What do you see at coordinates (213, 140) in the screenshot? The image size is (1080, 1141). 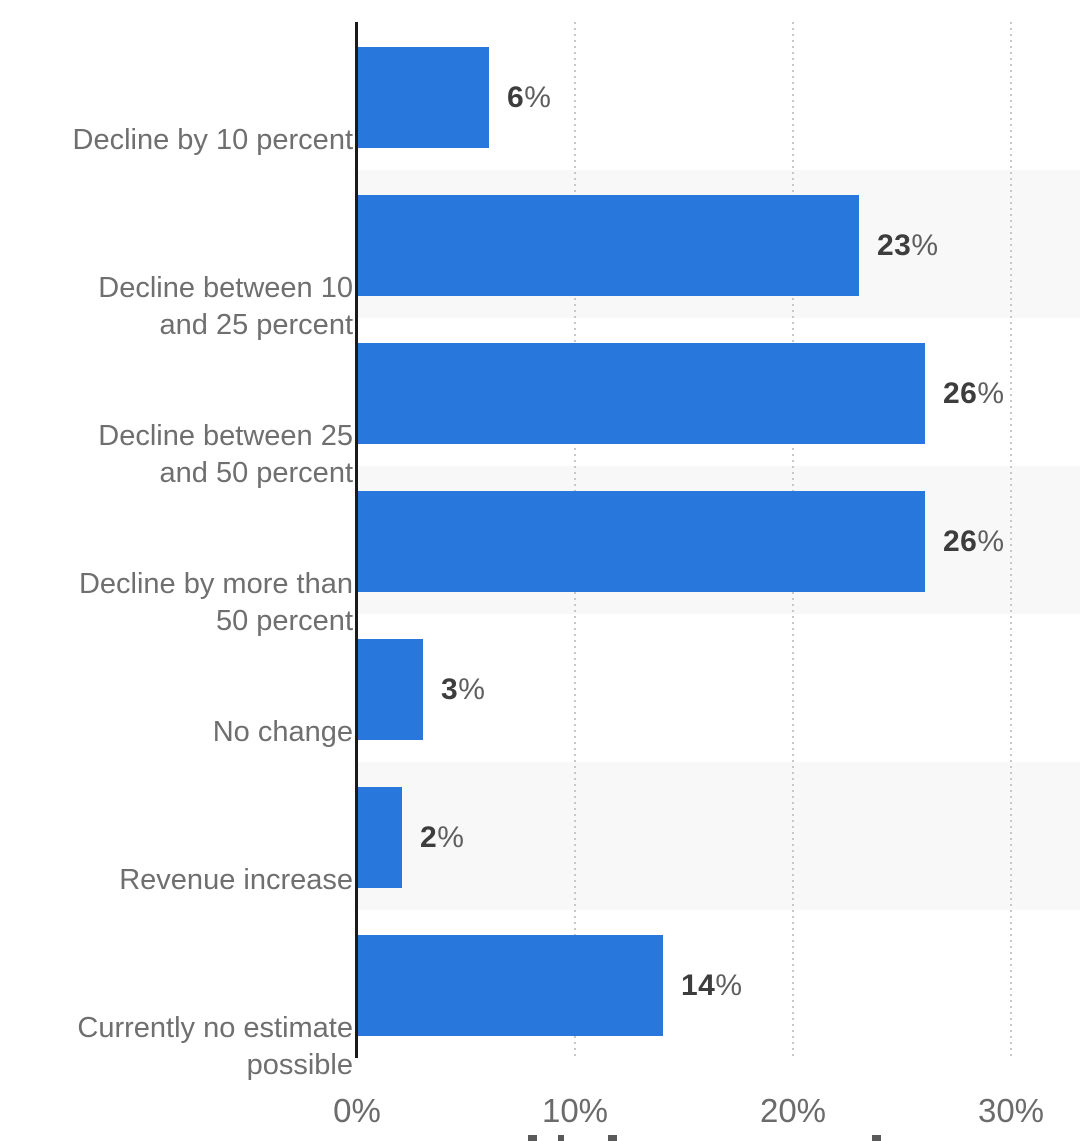 I see `category-label: Decline by 10 percent` at bounding box center [213, 140].